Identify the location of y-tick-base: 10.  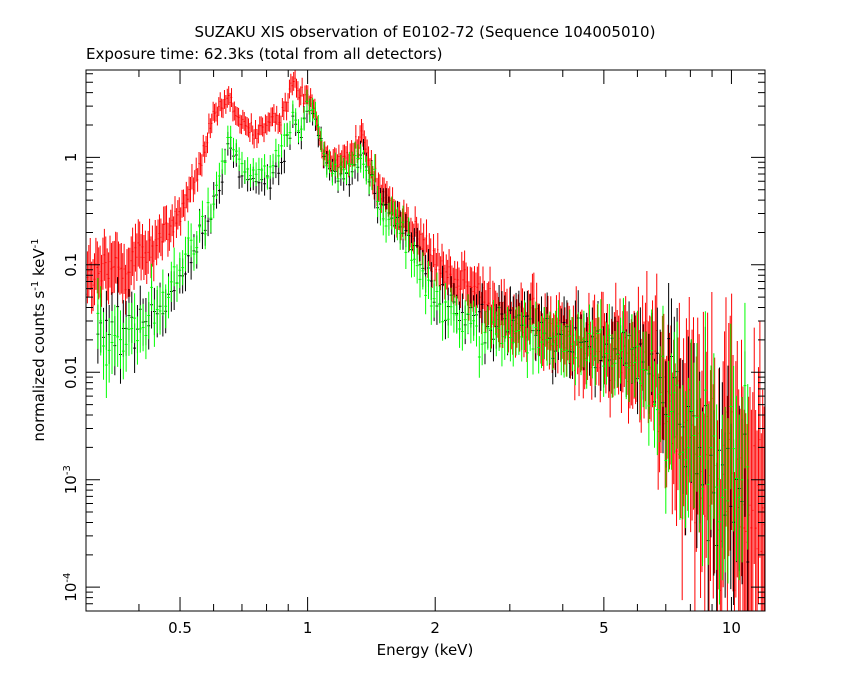
(71, 484).